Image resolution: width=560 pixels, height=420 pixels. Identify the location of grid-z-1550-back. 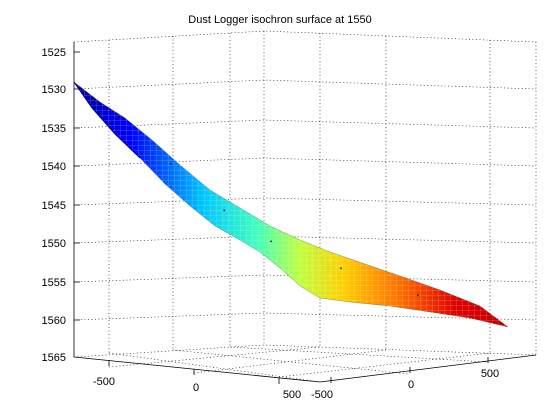
(305, 239).